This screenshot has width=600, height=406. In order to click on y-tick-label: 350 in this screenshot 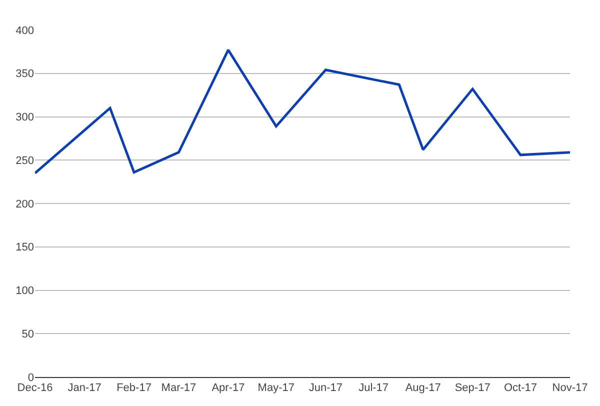, I will do `click(25, 74)`.